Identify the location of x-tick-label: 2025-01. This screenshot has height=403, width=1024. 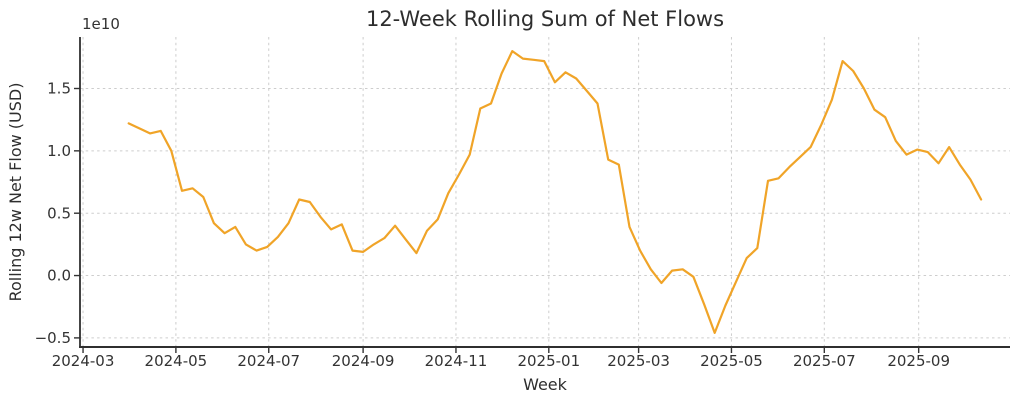
(548, 361).